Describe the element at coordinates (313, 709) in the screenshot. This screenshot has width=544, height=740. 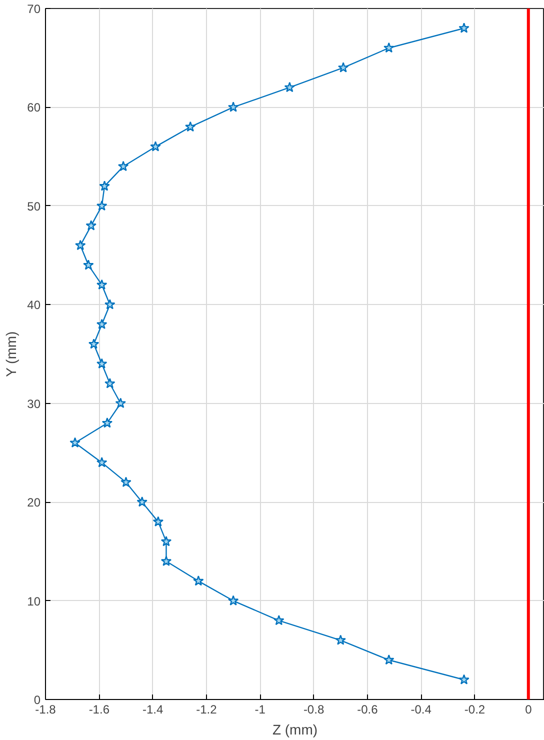
I see `x-tick-label: -0.8` at that location.